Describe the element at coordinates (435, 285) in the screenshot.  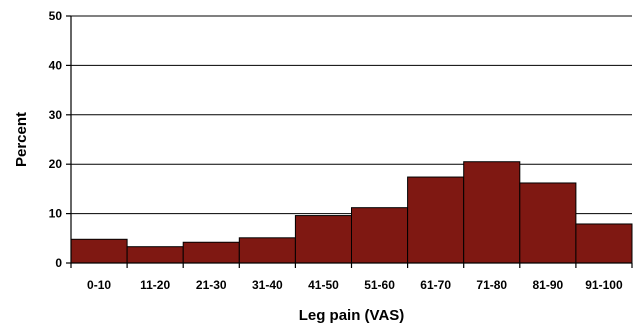
I see `x-tick-label-61-70: 61-70` at that location.